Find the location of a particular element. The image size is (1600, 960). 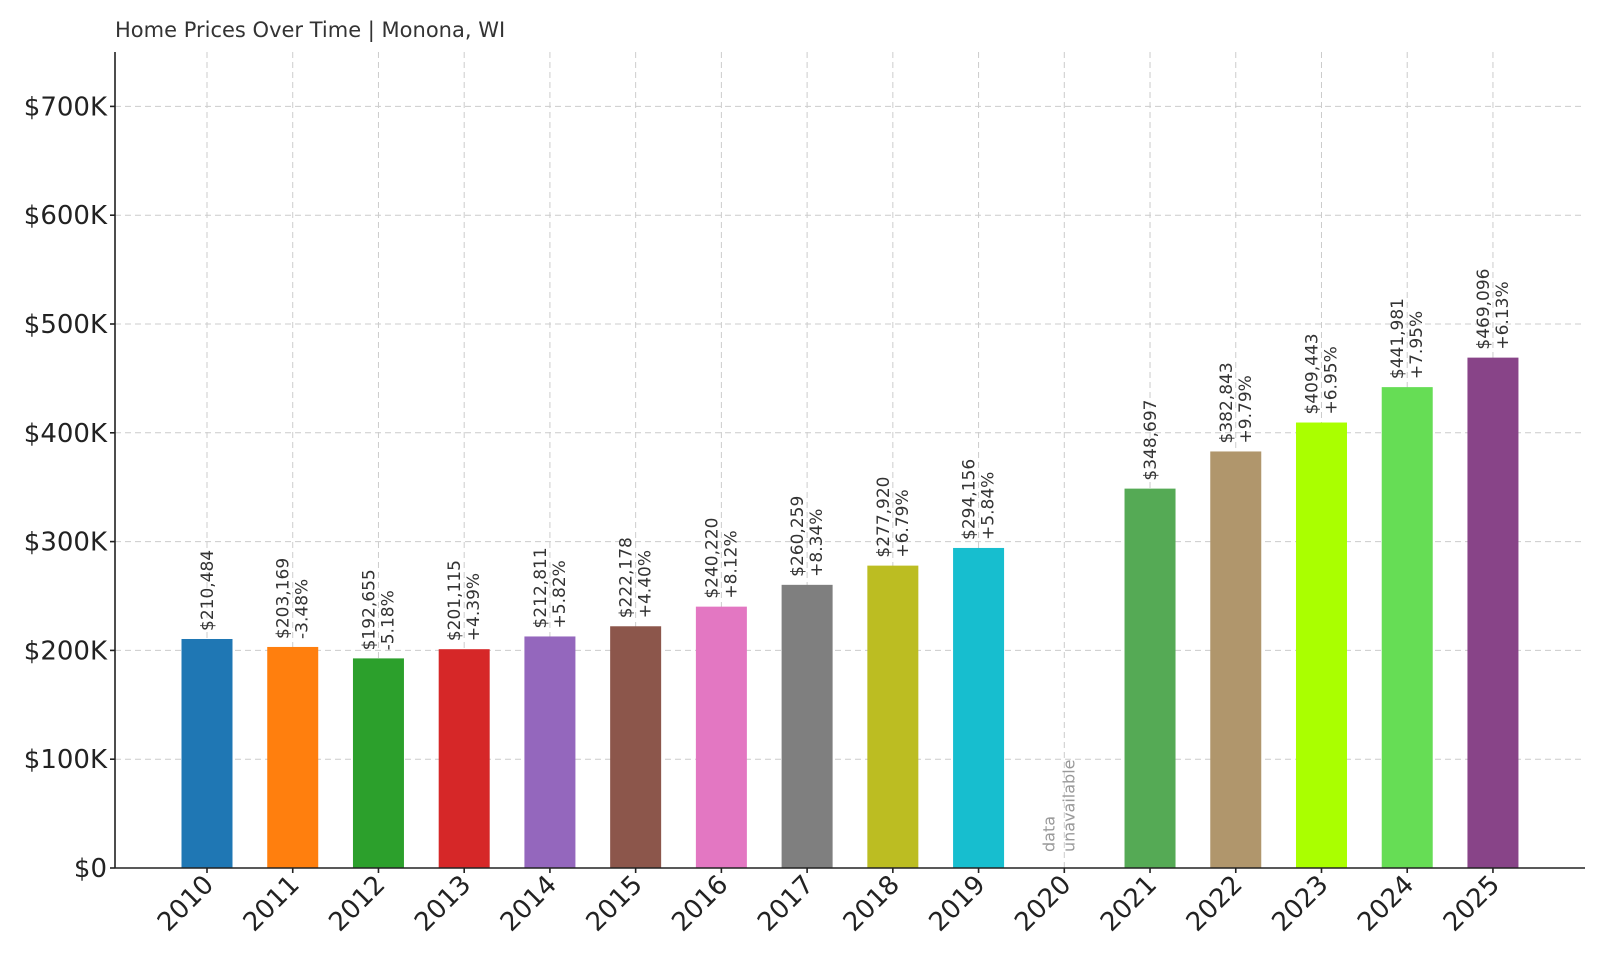

bar-value-label: $260,259+8.34% is located at coordinates (807, 536).